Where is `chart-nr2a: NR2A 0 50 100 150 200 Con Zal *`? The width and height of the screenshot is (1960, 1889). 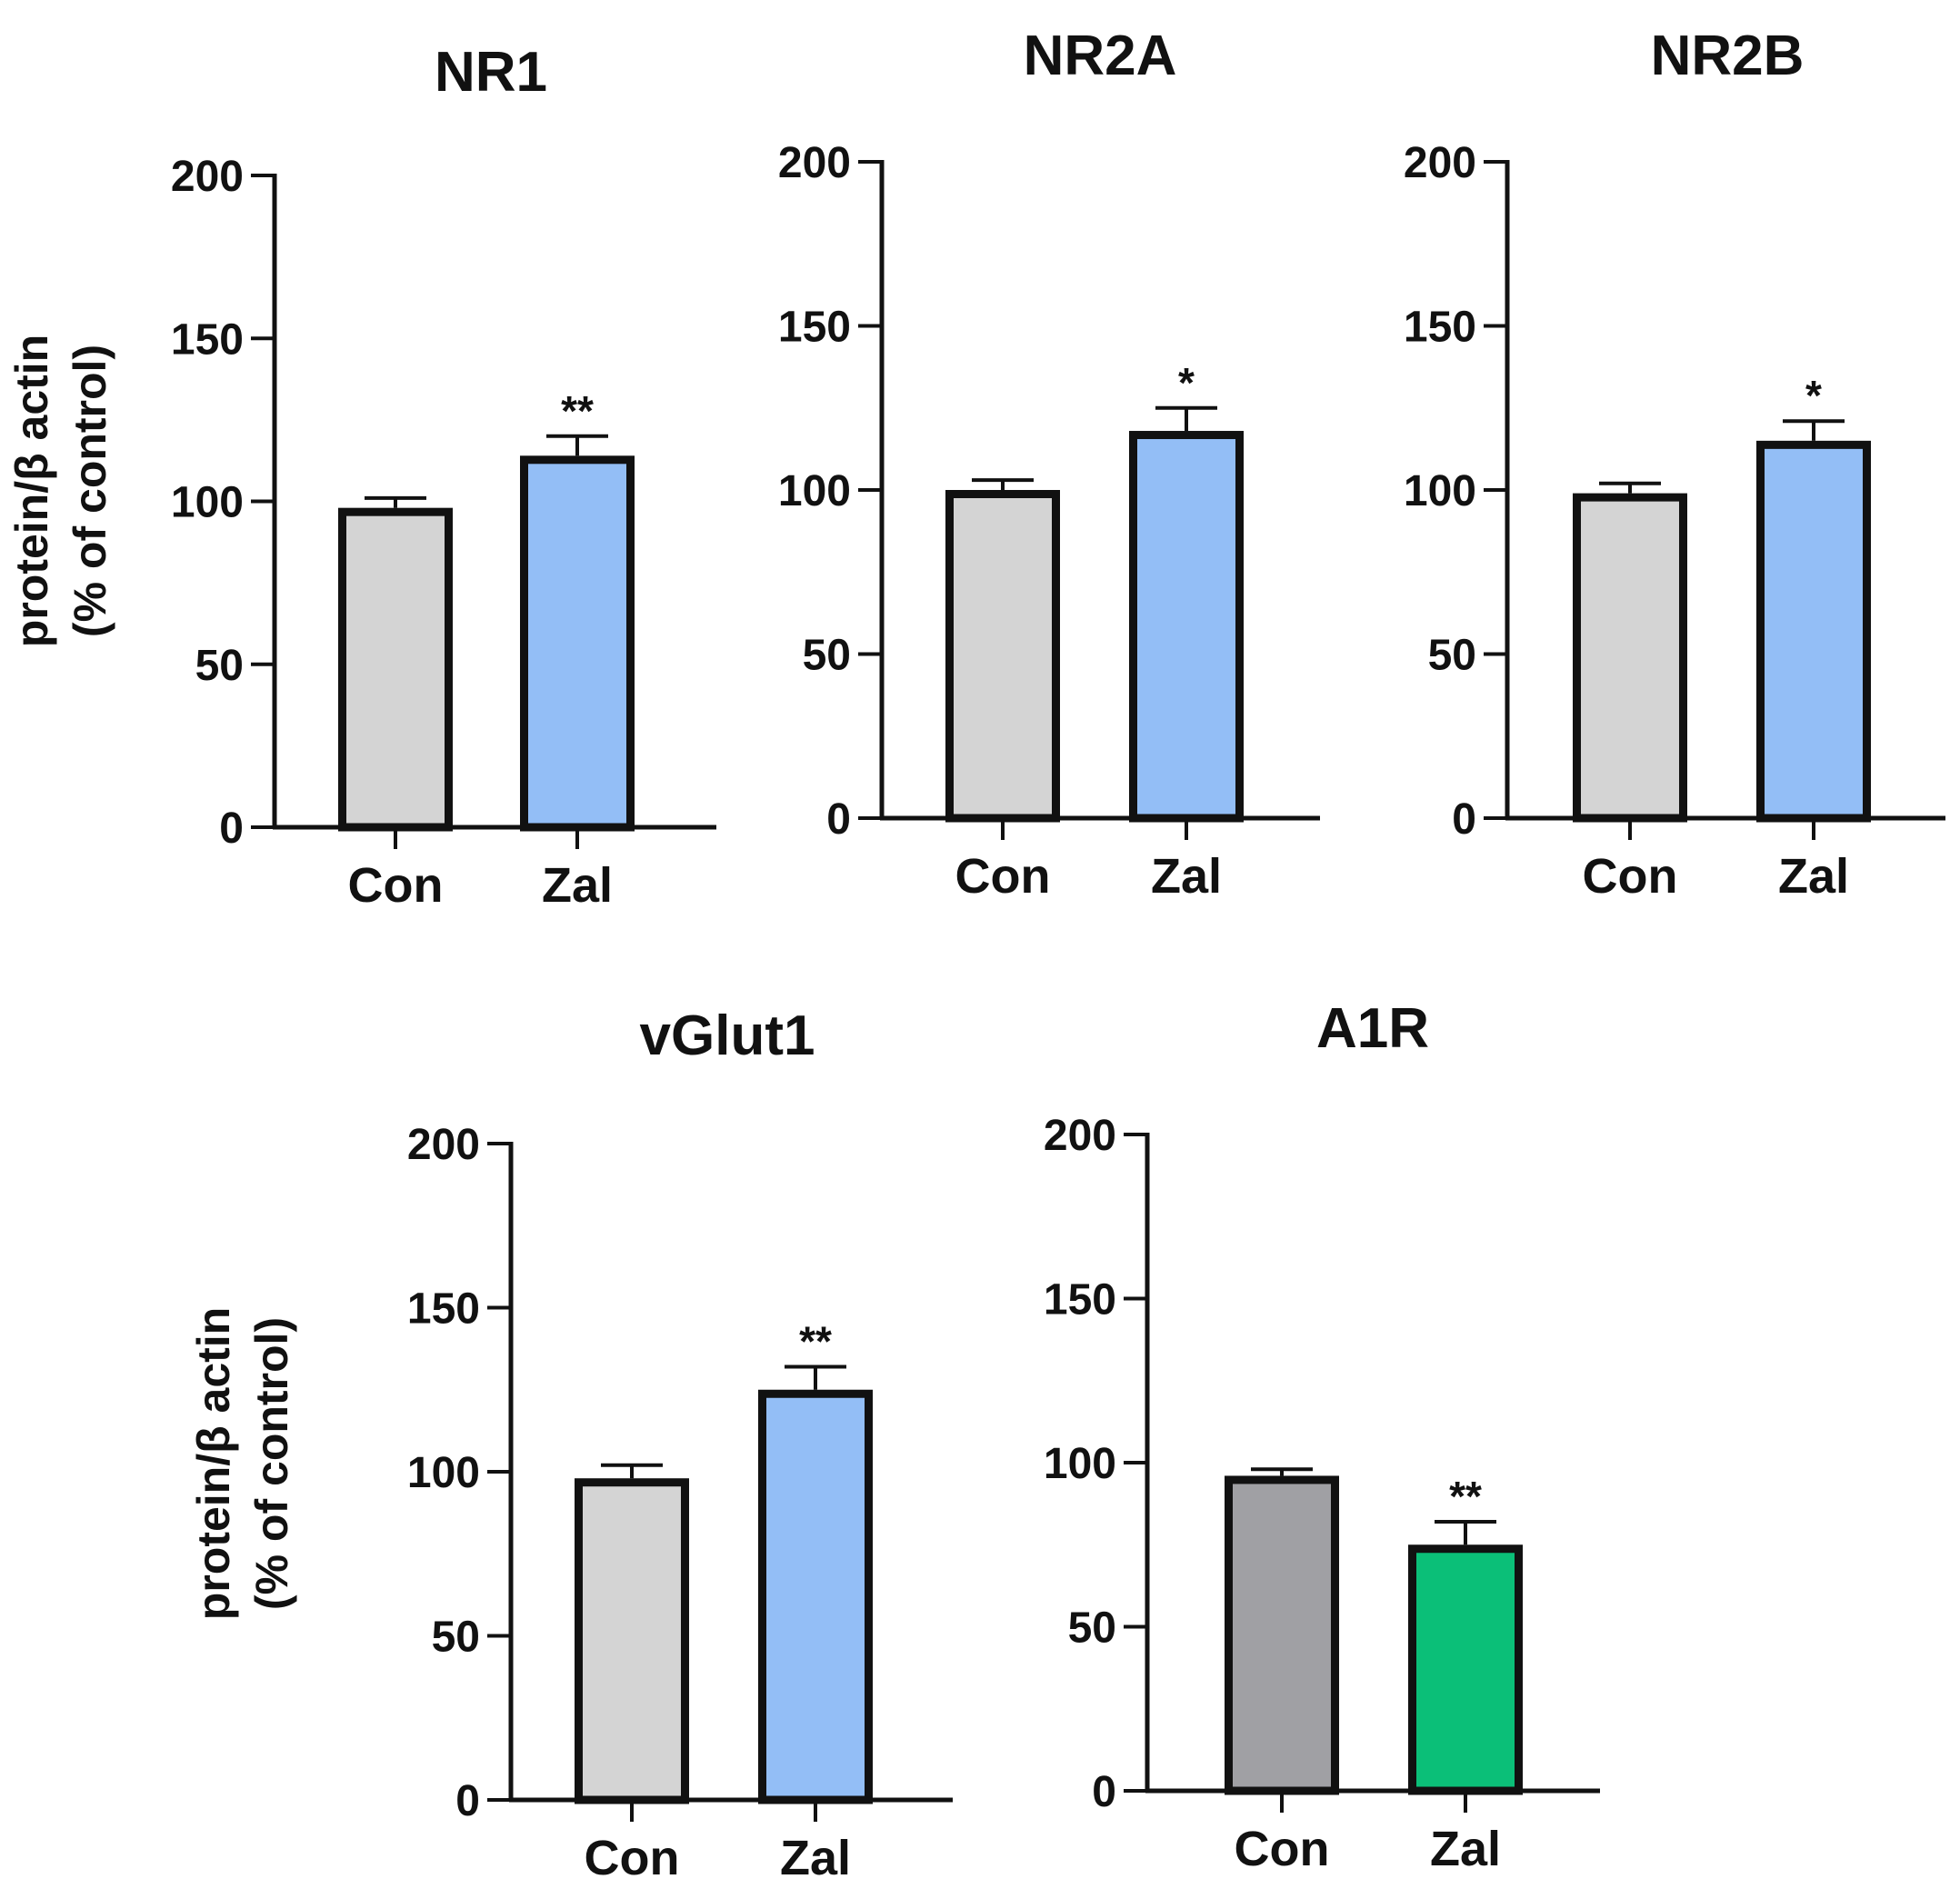
chart-nr2a: NR2A 0 50 100 150 200 Con Zal * is located at coordinates (1049, 464).